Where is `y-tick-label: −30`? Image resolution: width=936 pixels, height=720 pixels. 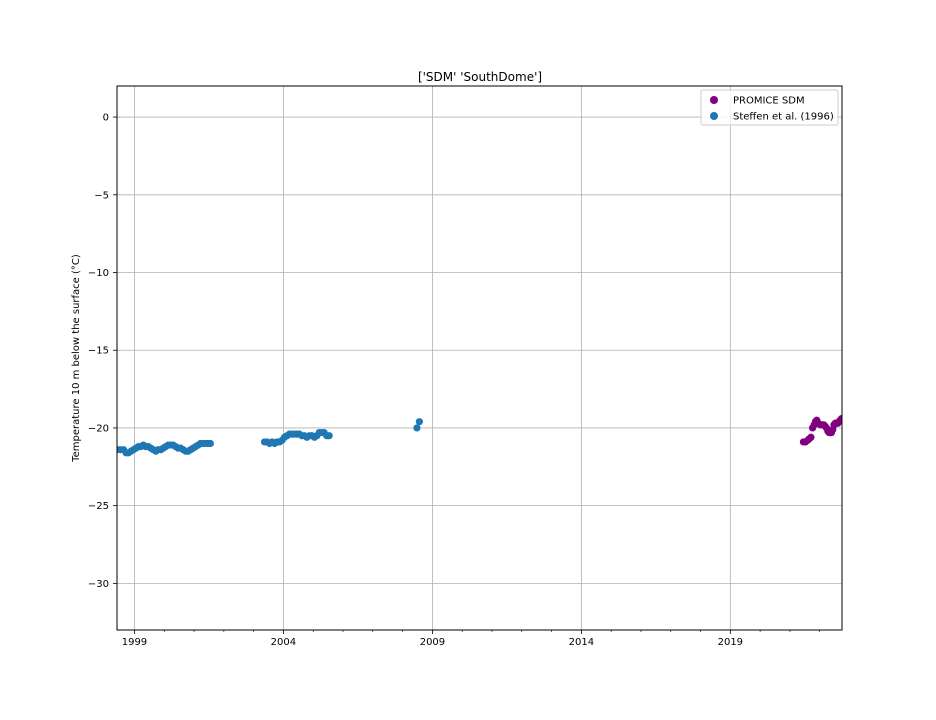
y-tick-label: −30 is located at coordinates (98, 584).